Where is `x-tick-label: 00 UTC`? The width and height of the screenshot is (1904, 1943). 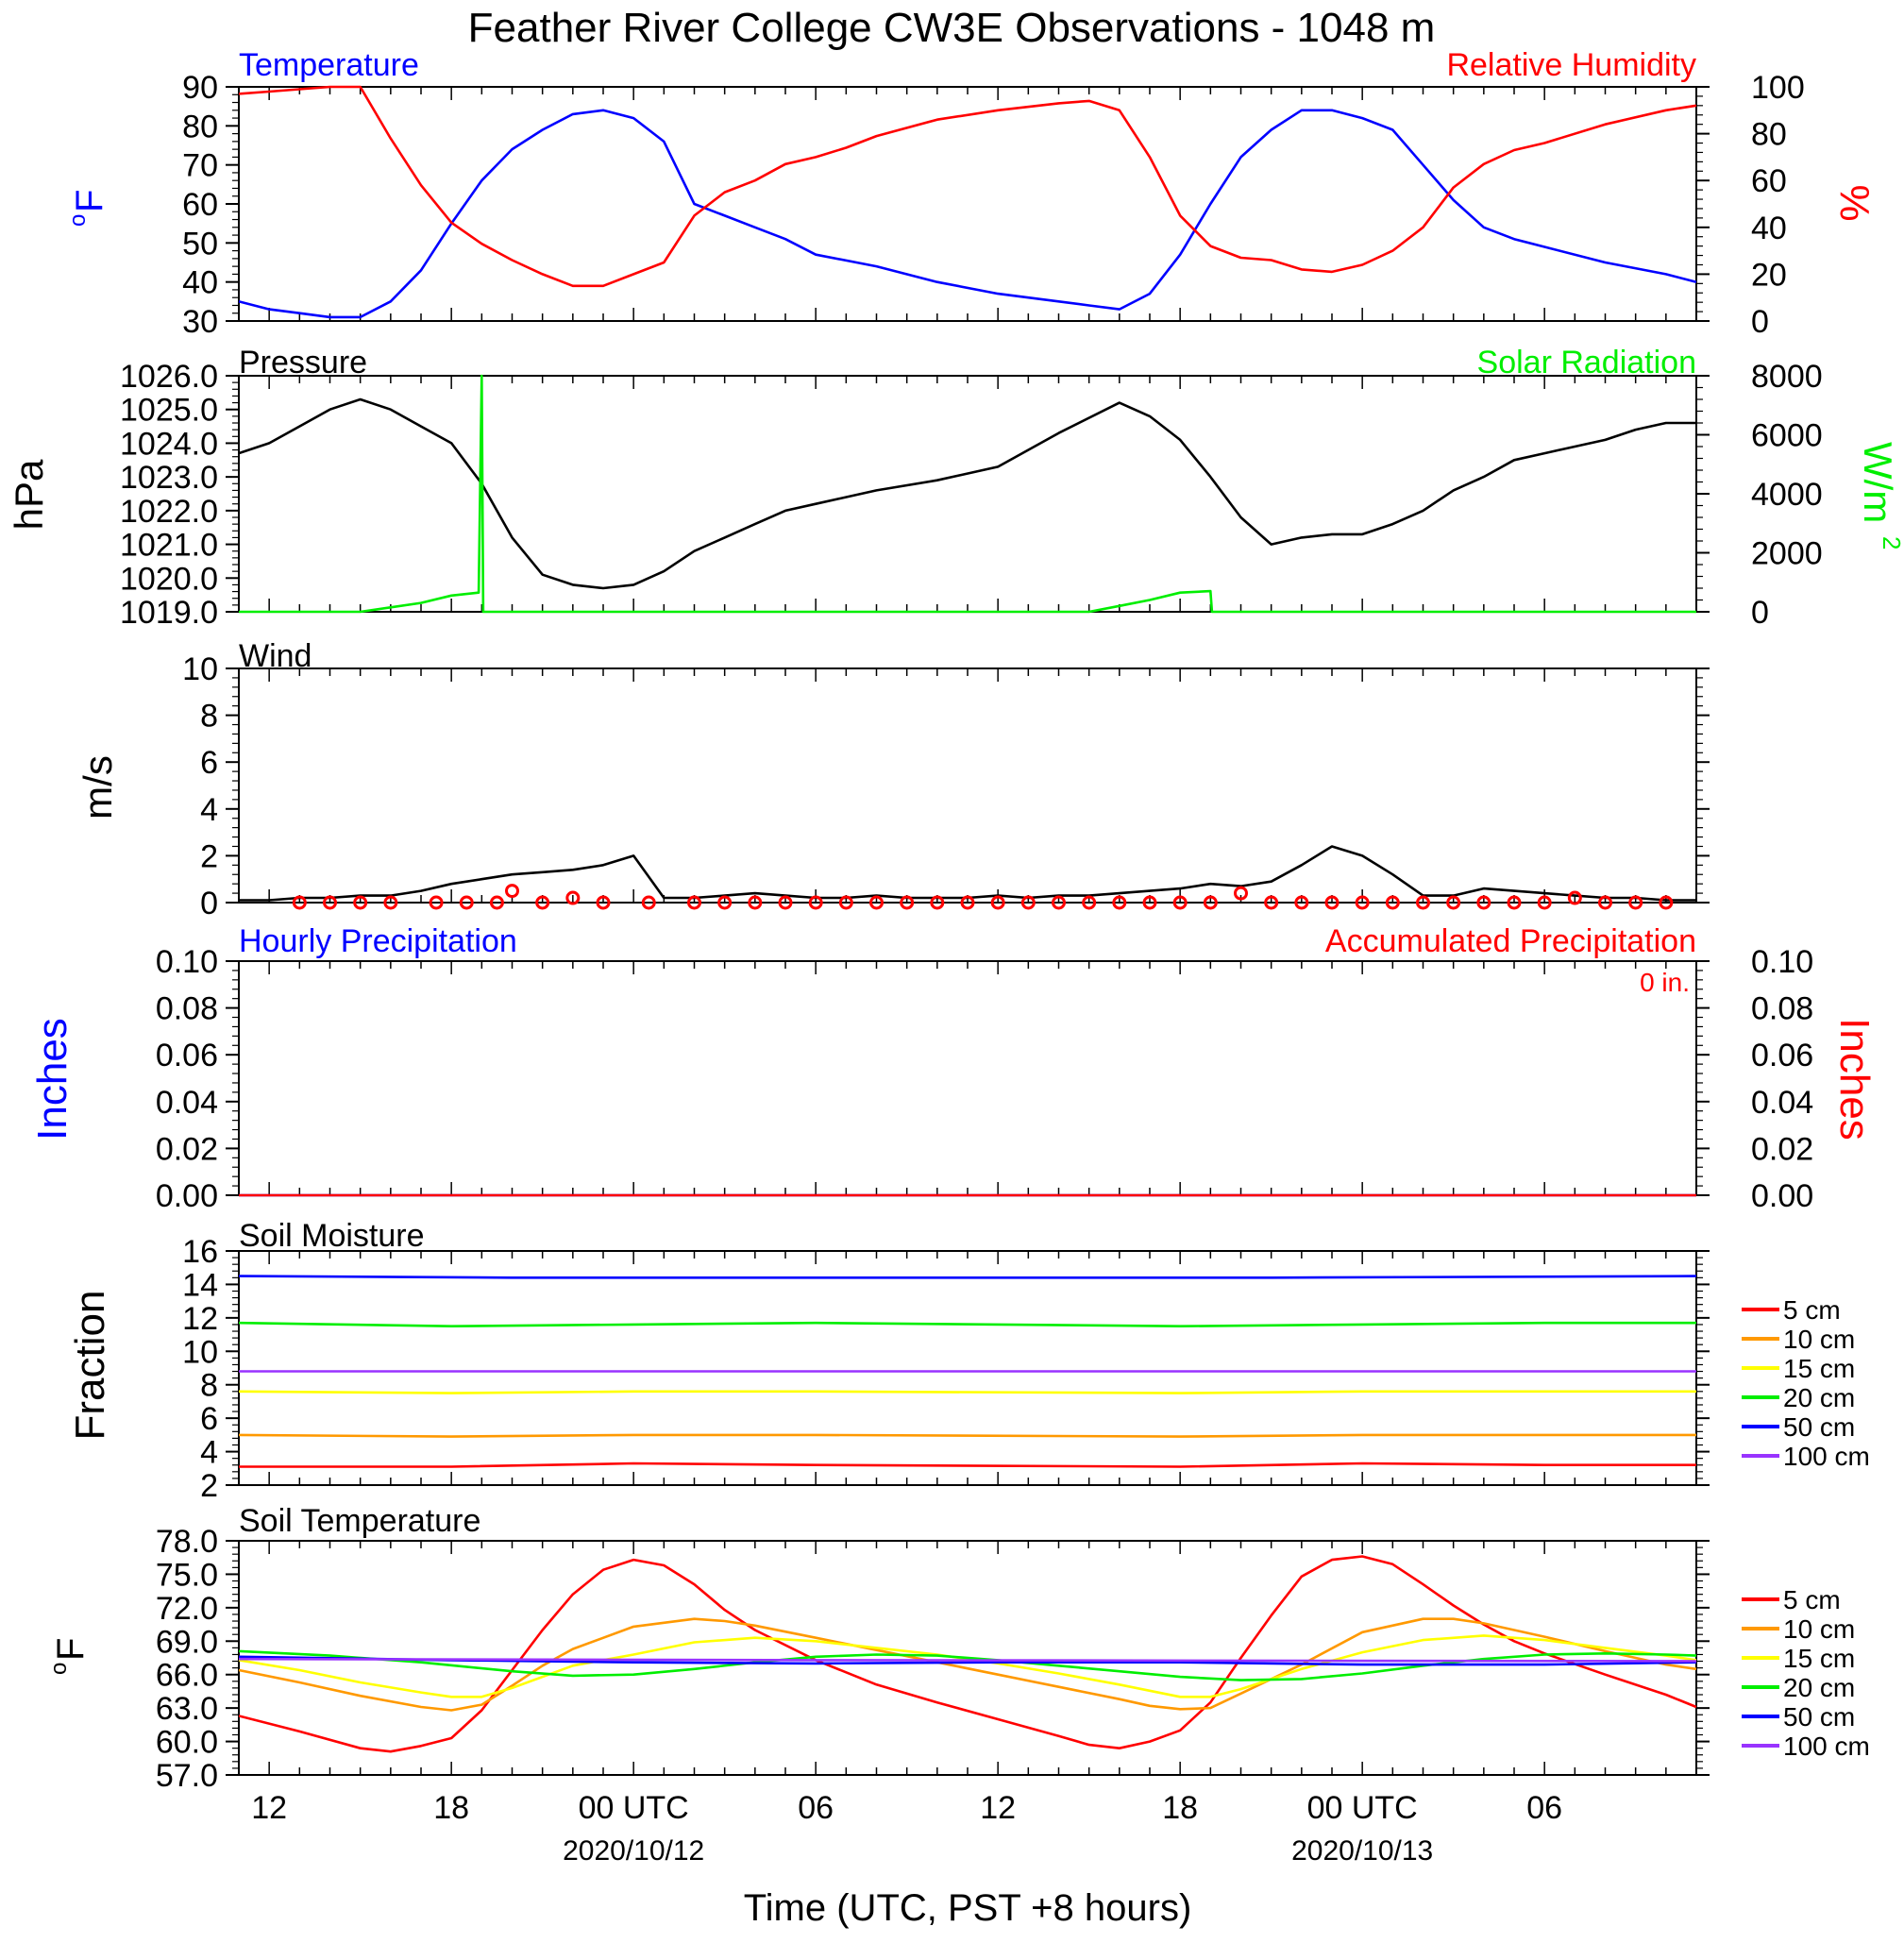 x-tick-label: 00 UTC is located at coordinates (634, 1808).